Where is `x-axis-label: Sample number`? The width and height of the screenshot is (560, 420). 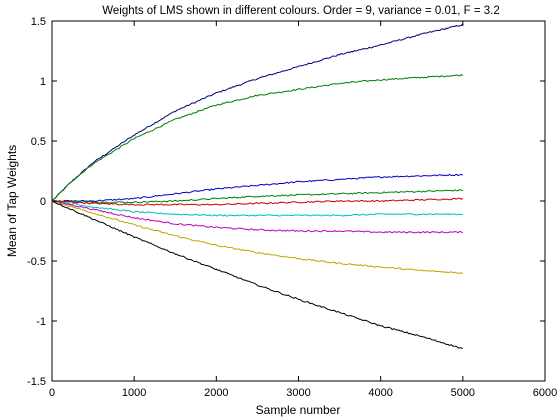 x-axis-label: Sample number is located at coordinates (298, 410).